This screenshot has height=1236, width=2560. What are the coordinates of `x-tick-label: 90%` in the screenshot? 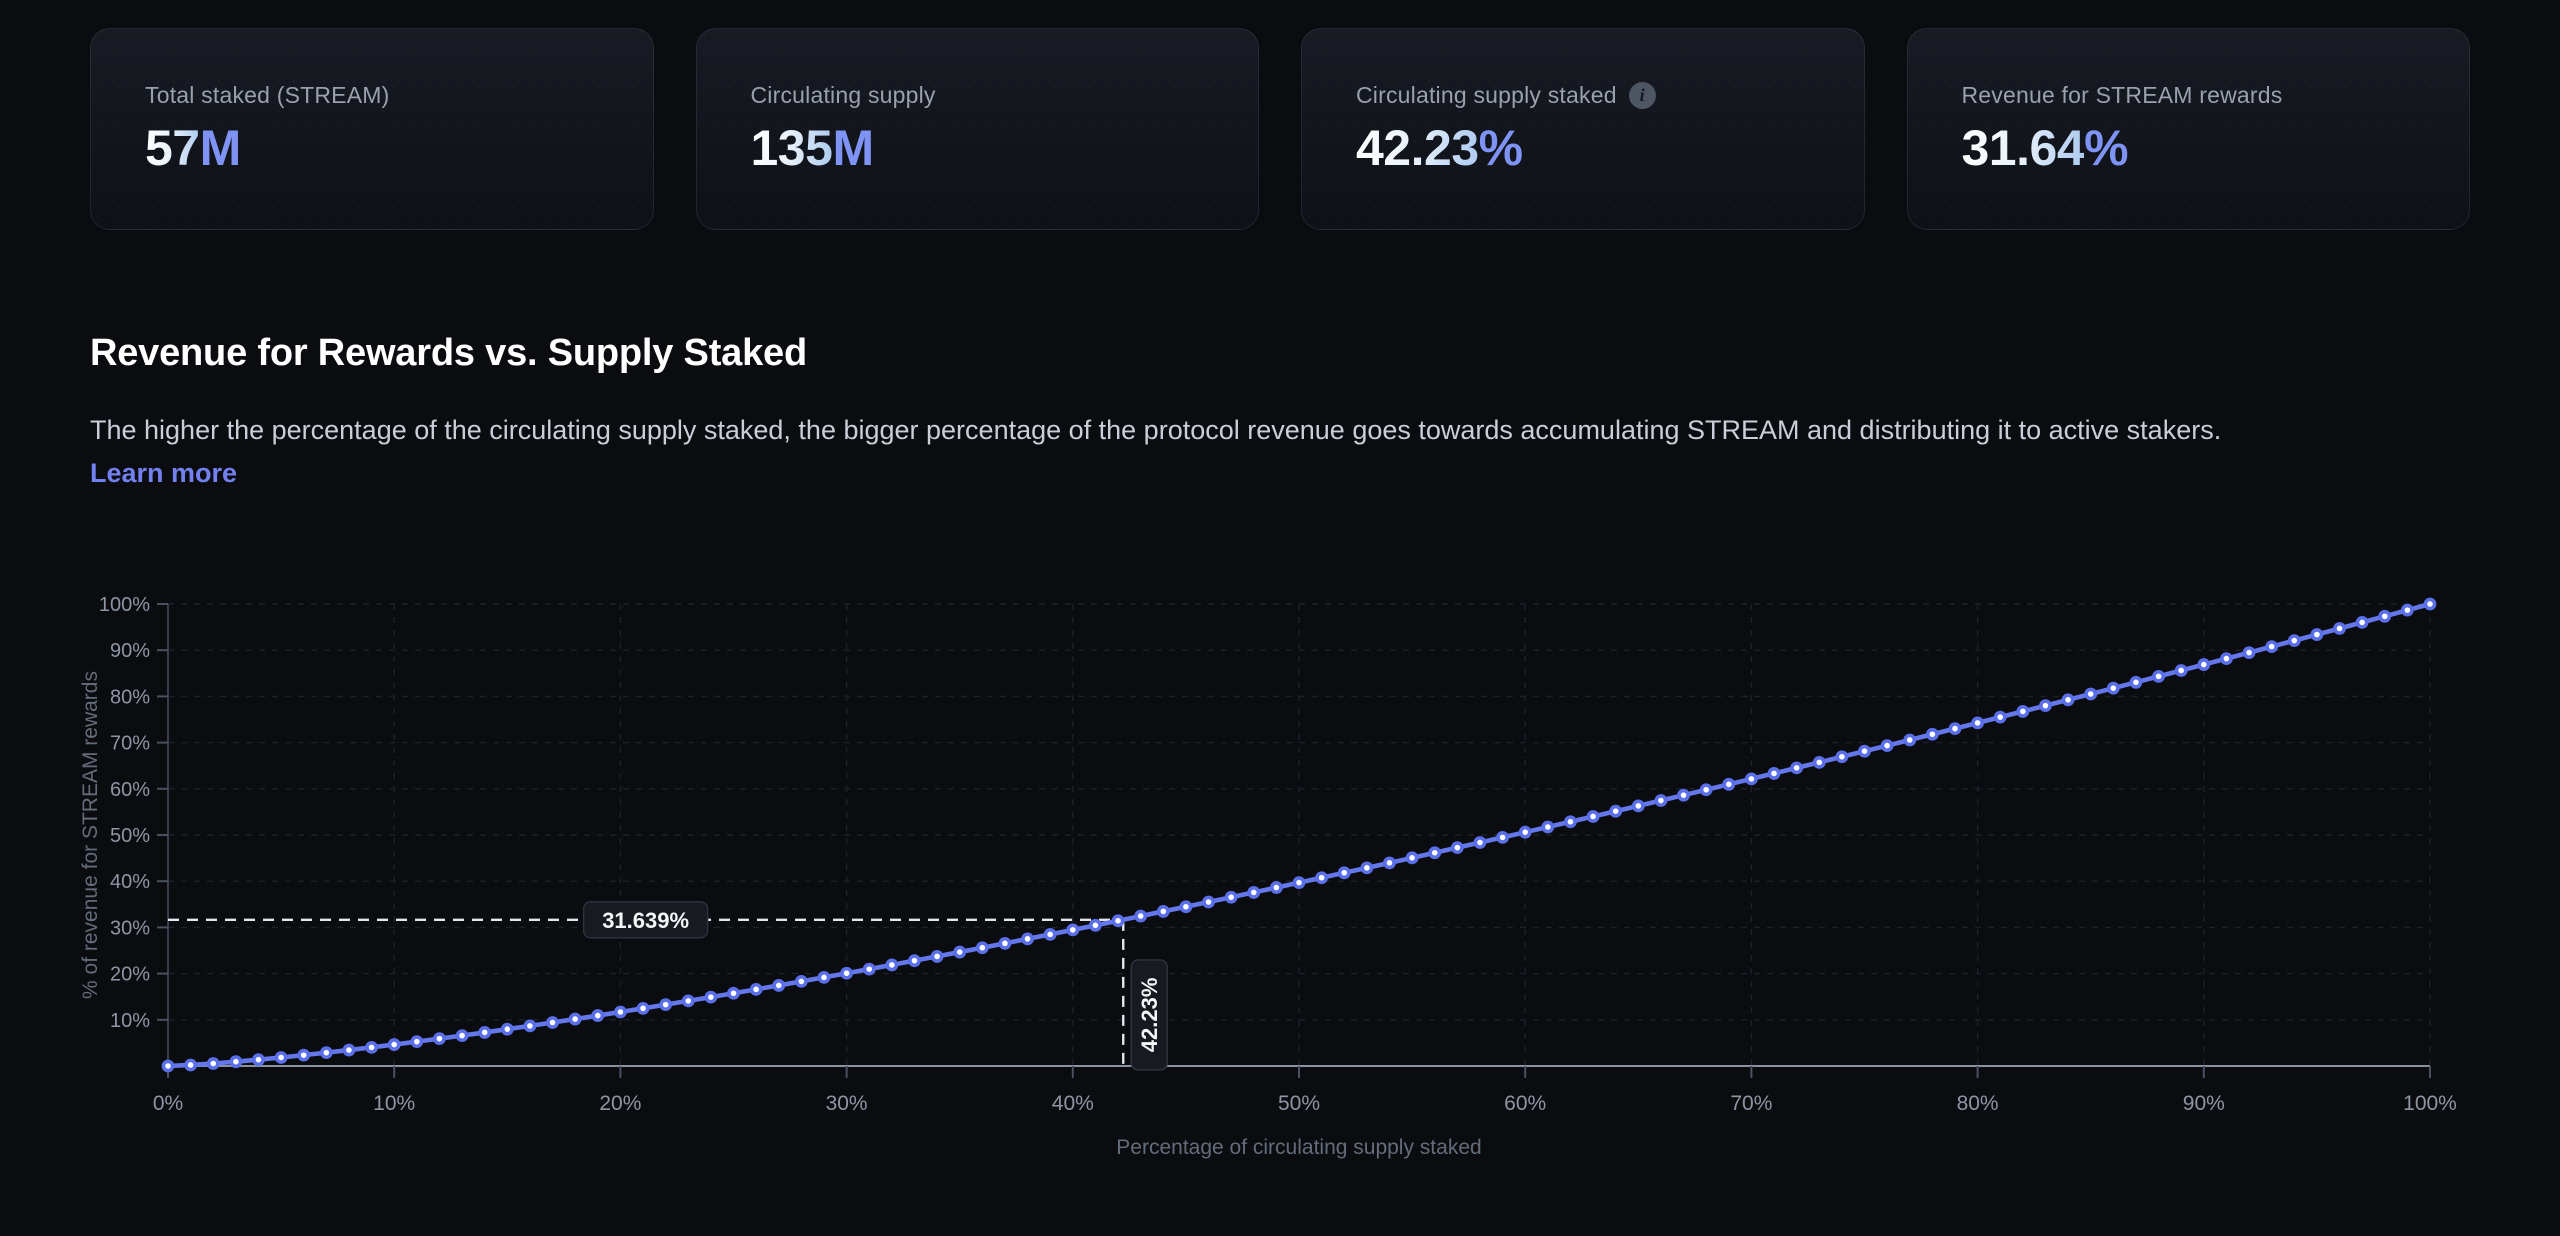 It's located at (2204, 1103).